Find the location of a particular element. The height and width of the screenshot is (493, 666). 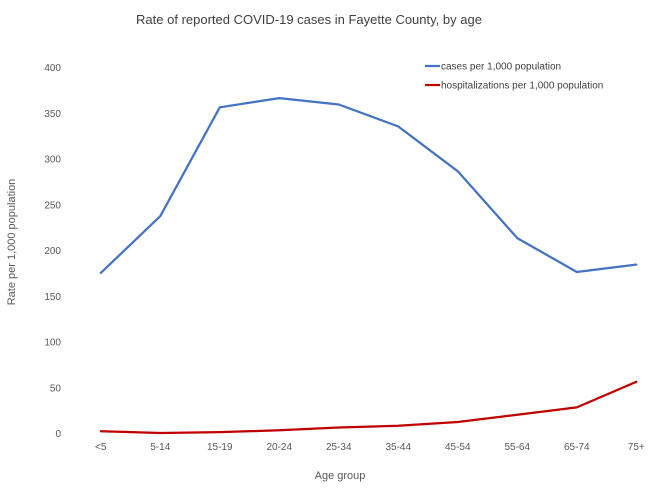

x-tick-label: 15-19 is located at coordinates (220, 447).